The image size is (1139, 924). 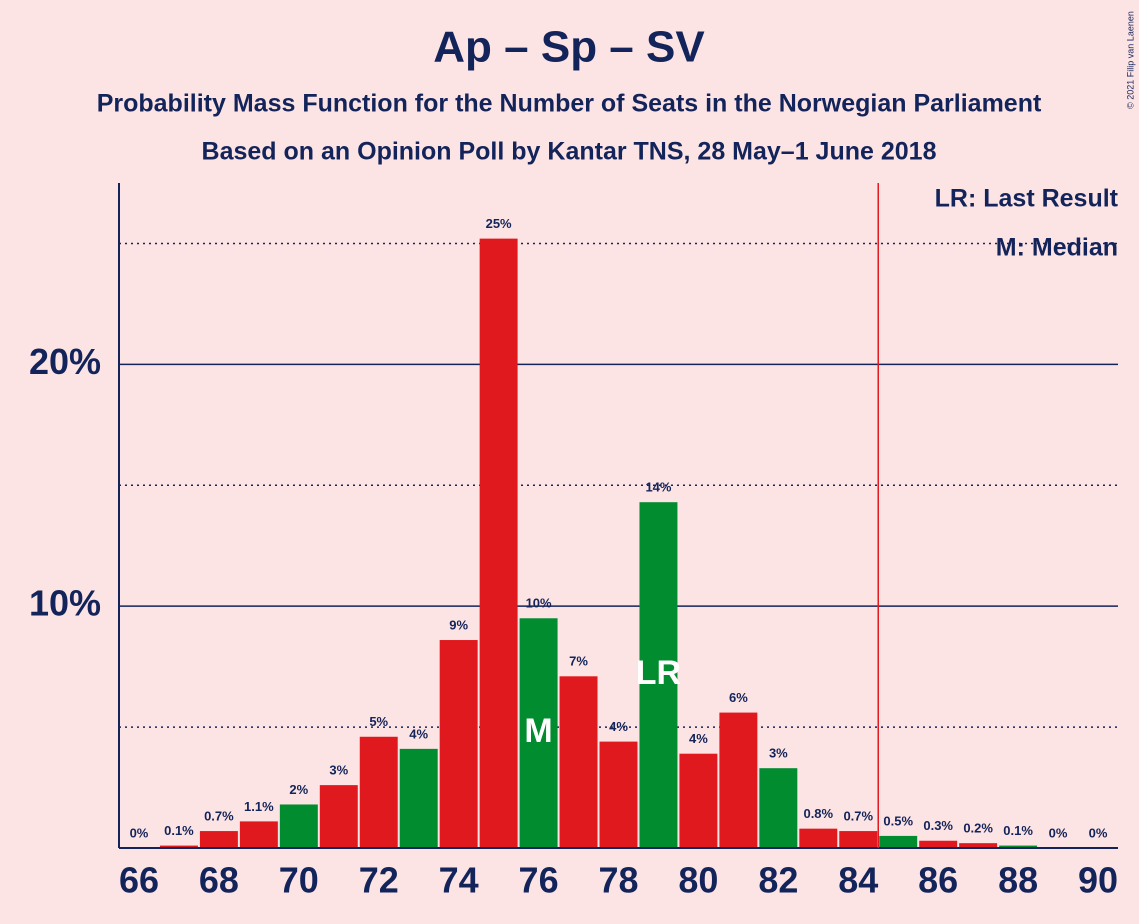 What do you see at coordinates (658, 487) in the screenshot?
I see `value-label: 14%` at bounding box center [658, 487].